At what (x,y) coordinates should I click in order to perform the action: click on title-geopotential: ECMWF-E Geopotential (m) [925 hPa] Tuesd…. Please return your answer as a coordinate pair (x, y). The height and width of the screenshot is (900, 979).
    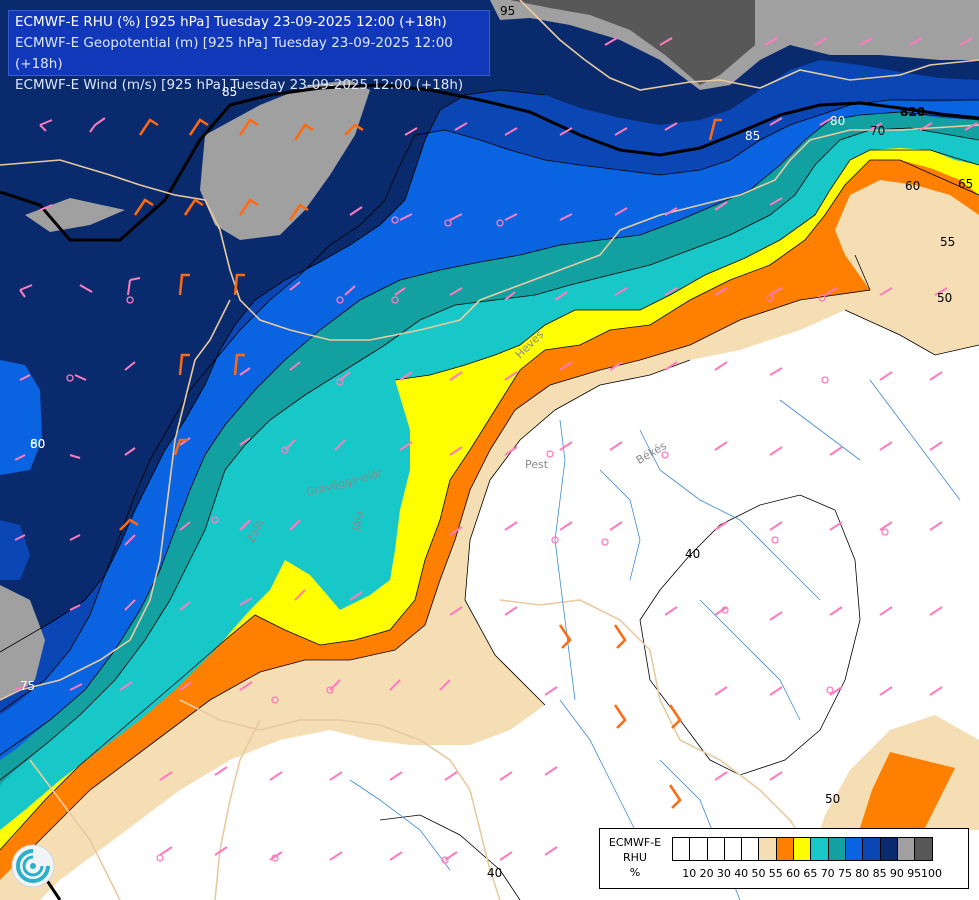
    Looking at the image, I should click on (234, 53).